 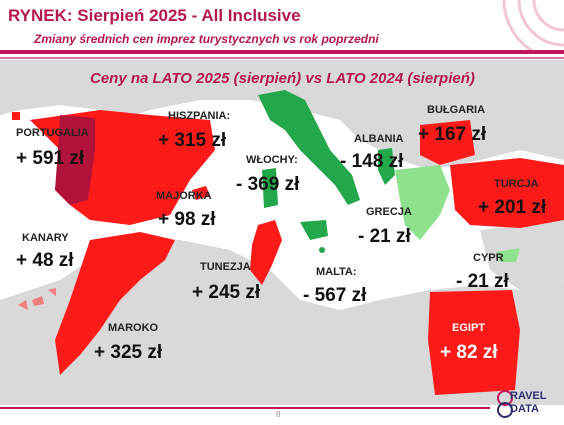 What do you see at coordinates (309, 147) in the screenshot?
I see `country-wlochy` at bounding box center [309, 147].